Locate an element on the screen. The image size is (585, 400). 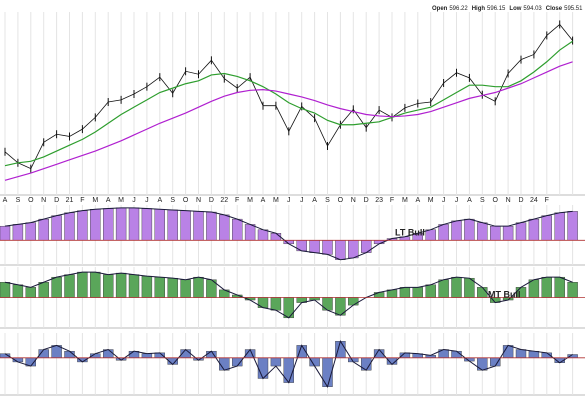
x-tick-label: S is located at coordinates (18, 200).